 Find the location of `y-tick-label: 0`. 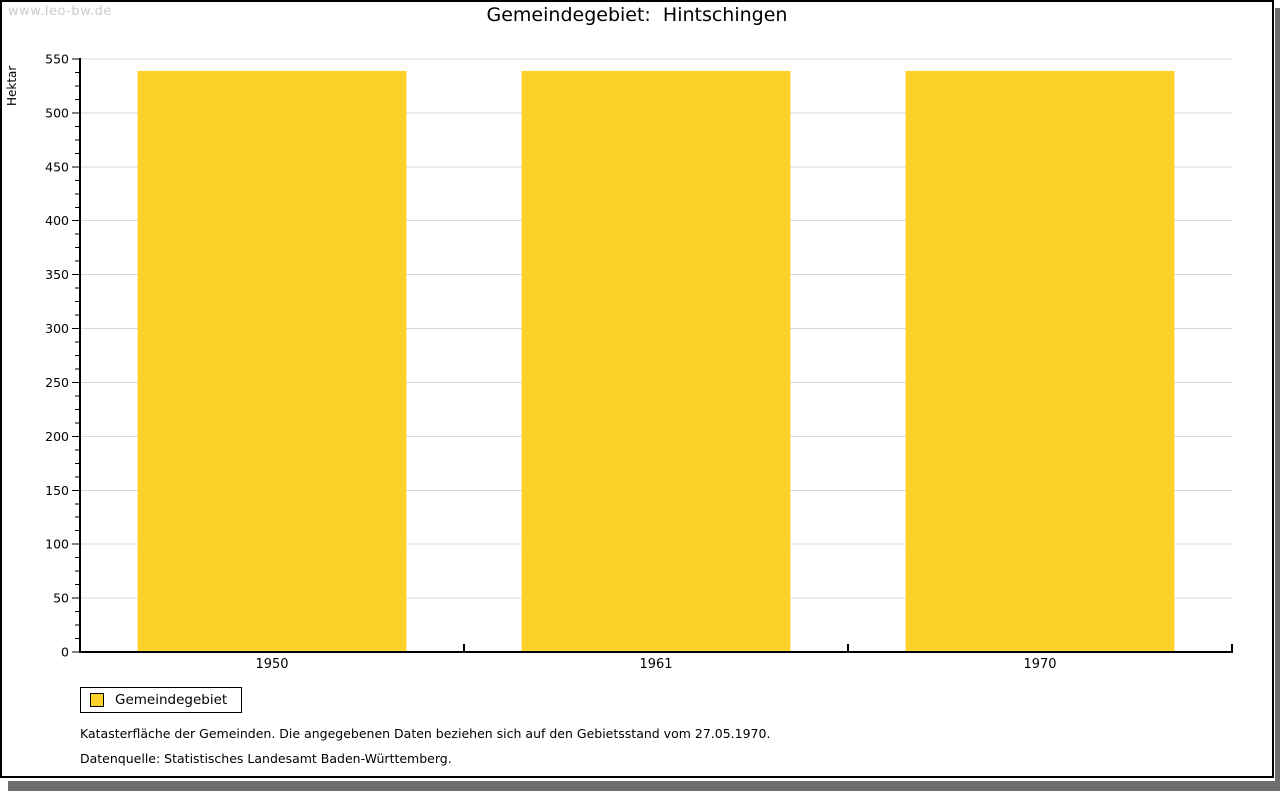

y-tick-label: 0 is located at coordinates (65, 652).